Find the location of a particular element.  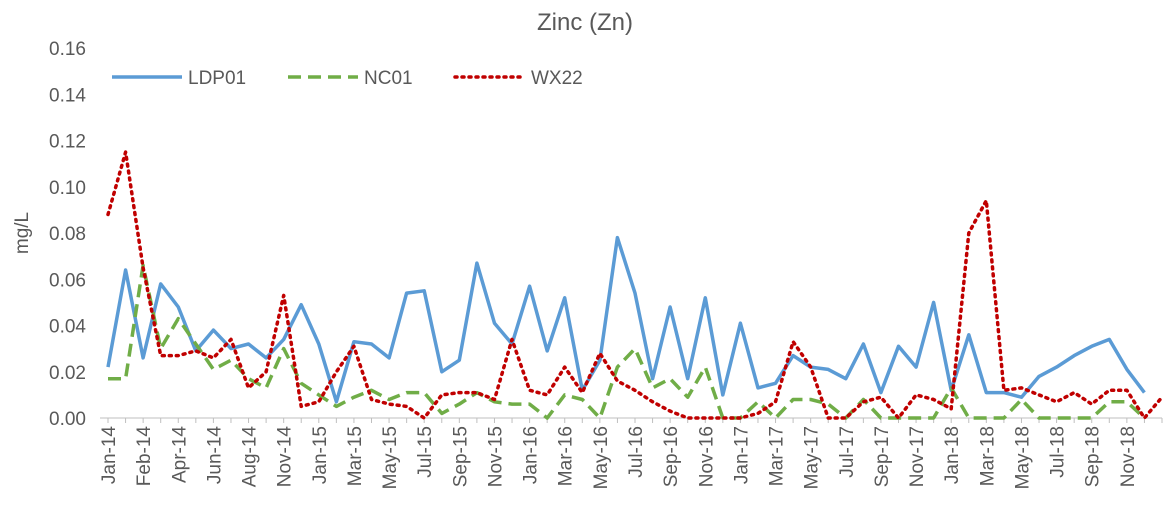

x-tick-label: Jul-16 is located at coordinates (636, 452).